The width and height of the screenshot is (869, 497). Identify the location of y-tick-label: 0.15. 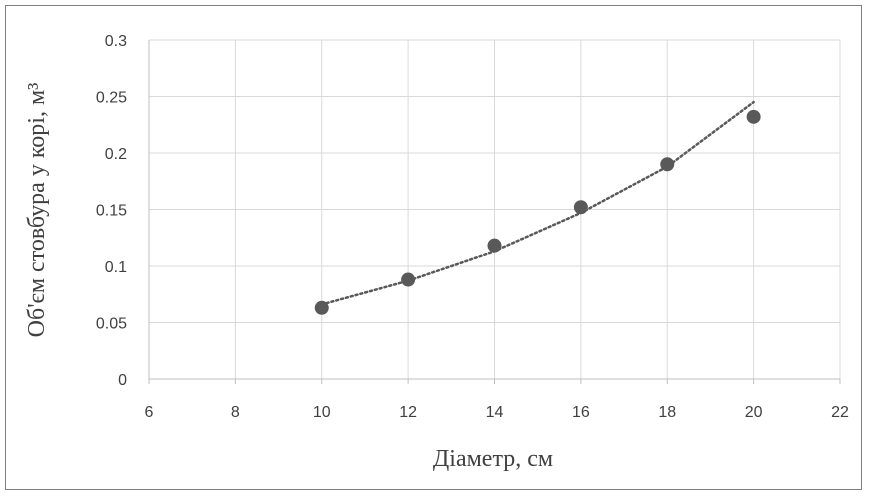
(111, 211).